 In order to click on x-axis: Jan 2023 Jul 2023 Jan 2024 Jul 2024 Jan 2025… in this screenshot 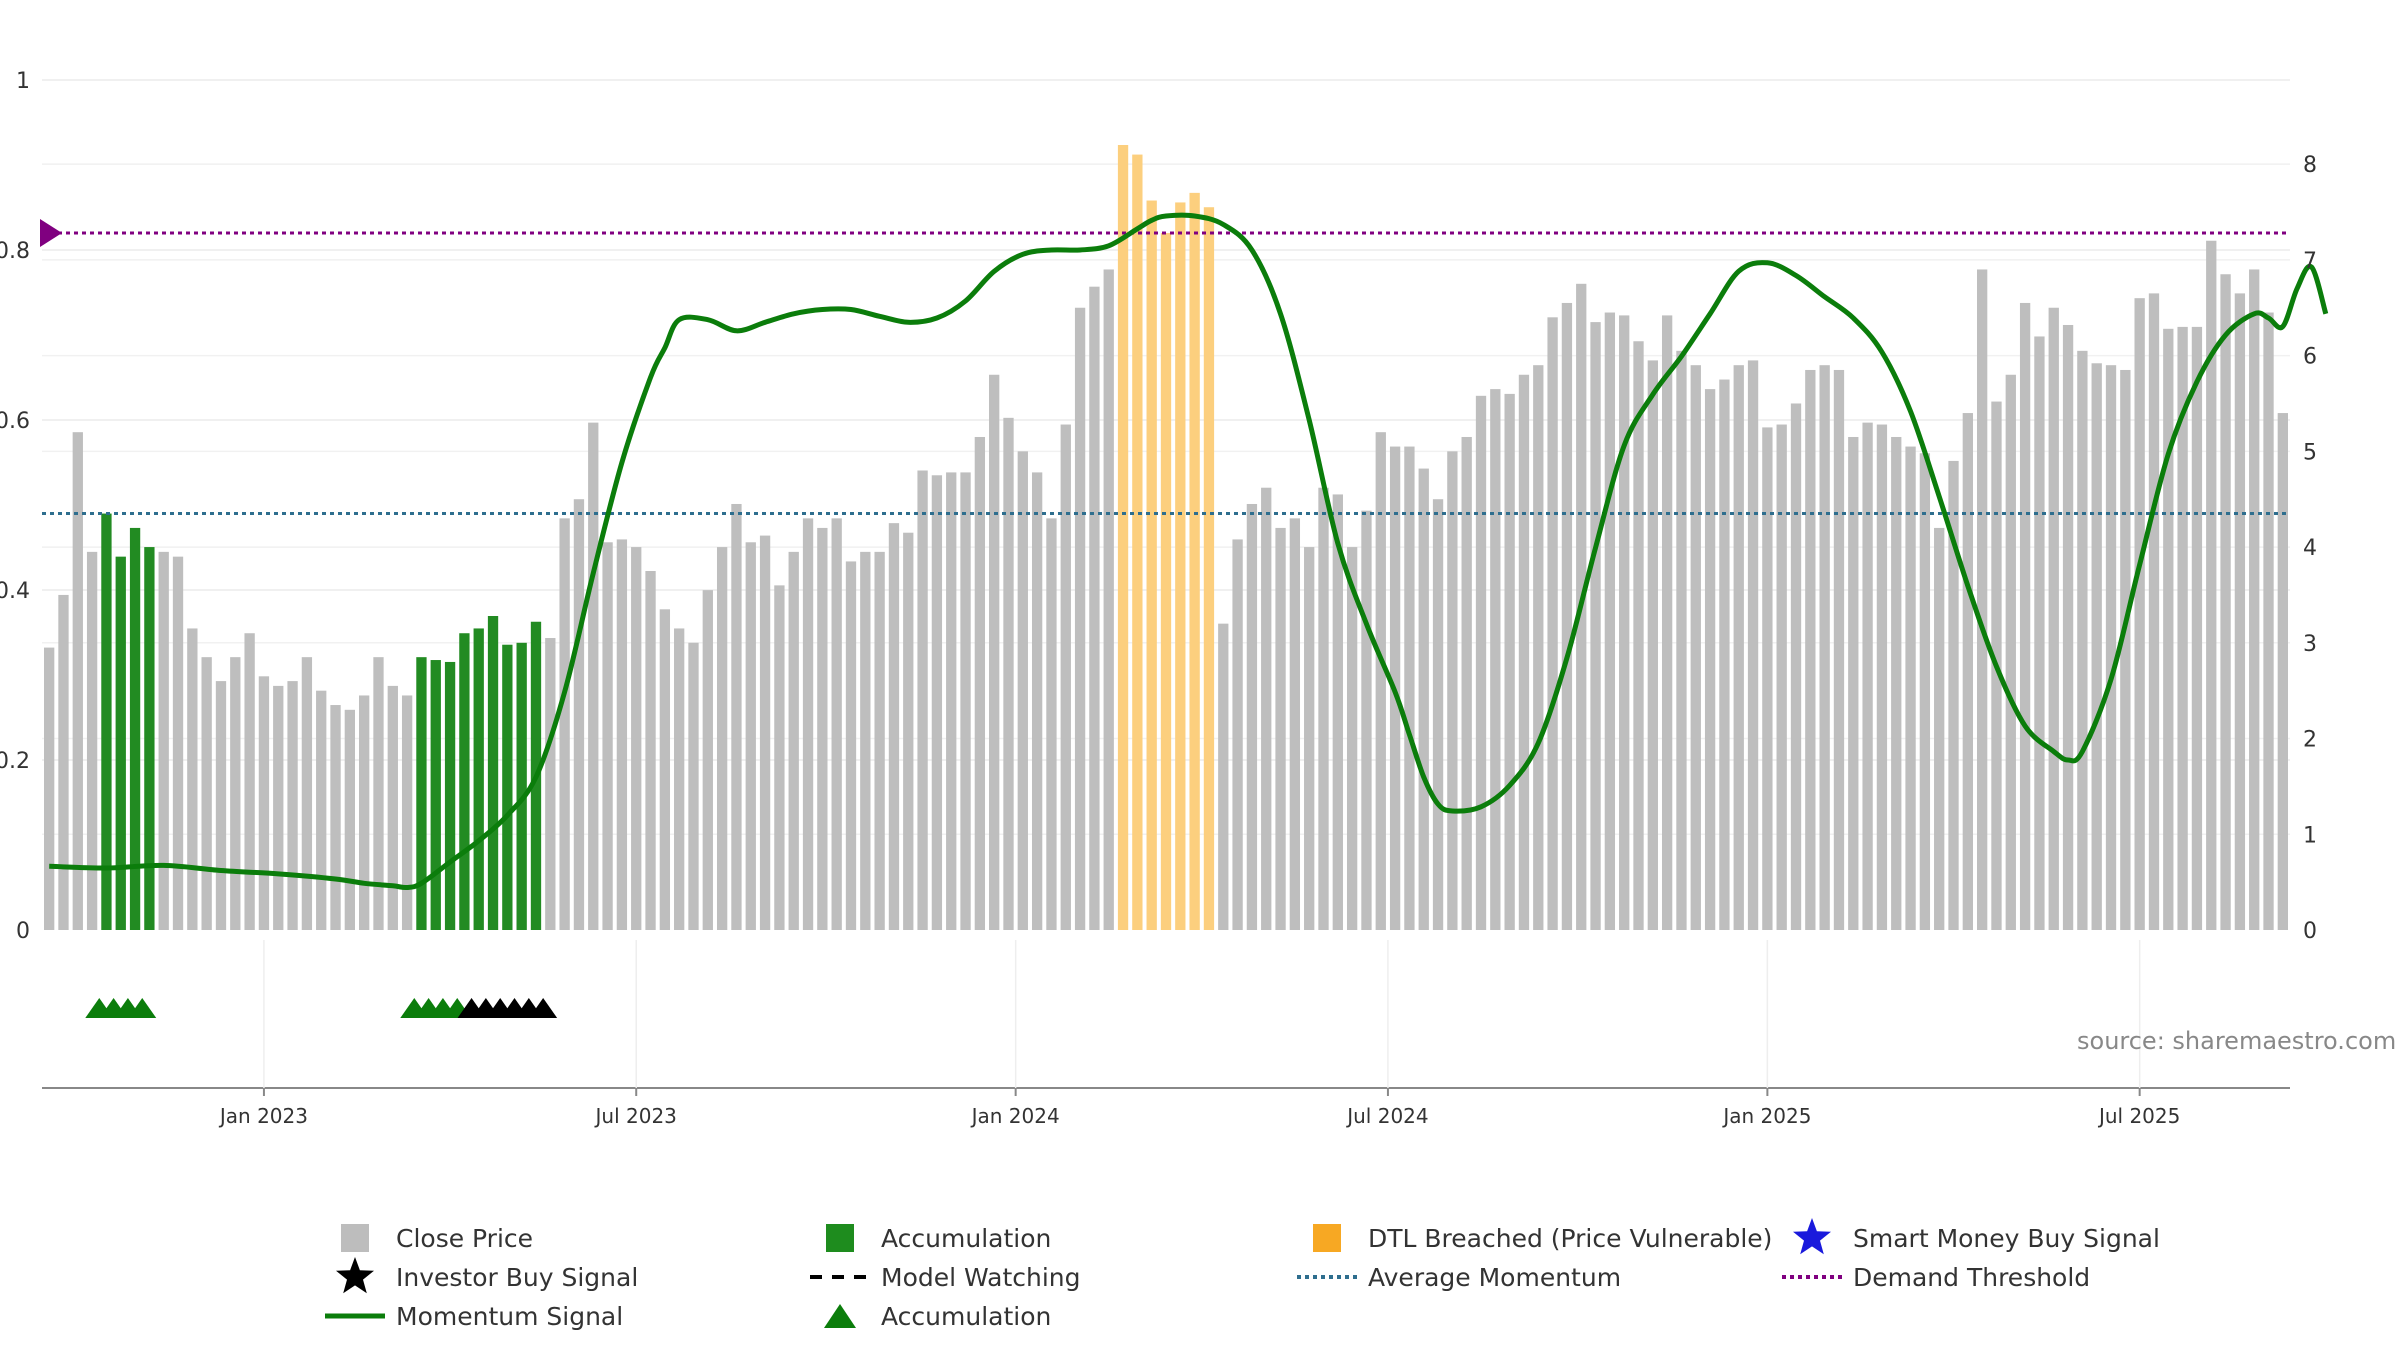, I will do `click(1166, 1034)`.